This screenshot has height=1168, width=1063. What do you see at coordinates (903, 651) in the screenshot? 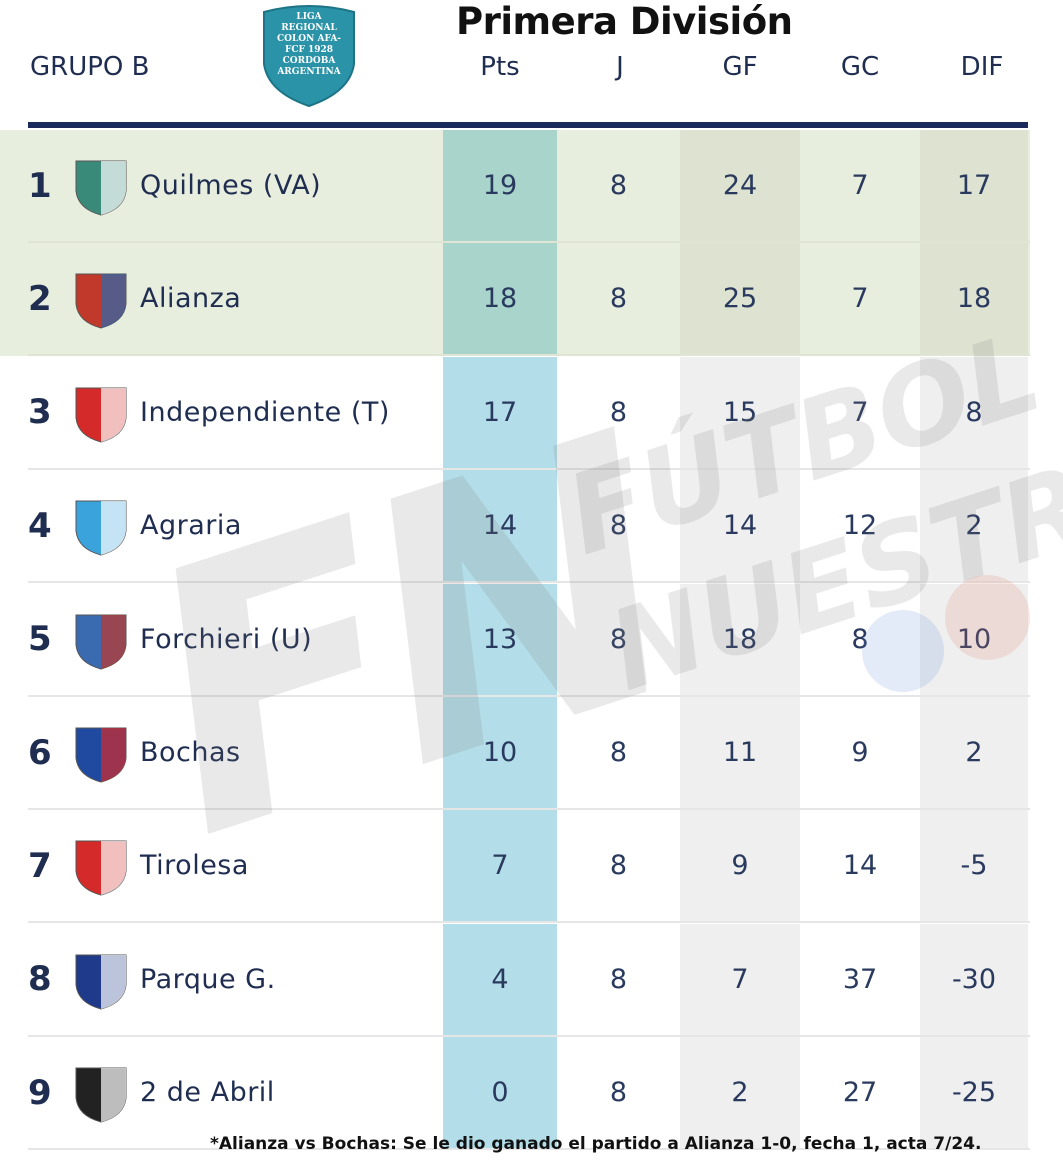
I see `facebook-icon` at bounding box center [903, 651].